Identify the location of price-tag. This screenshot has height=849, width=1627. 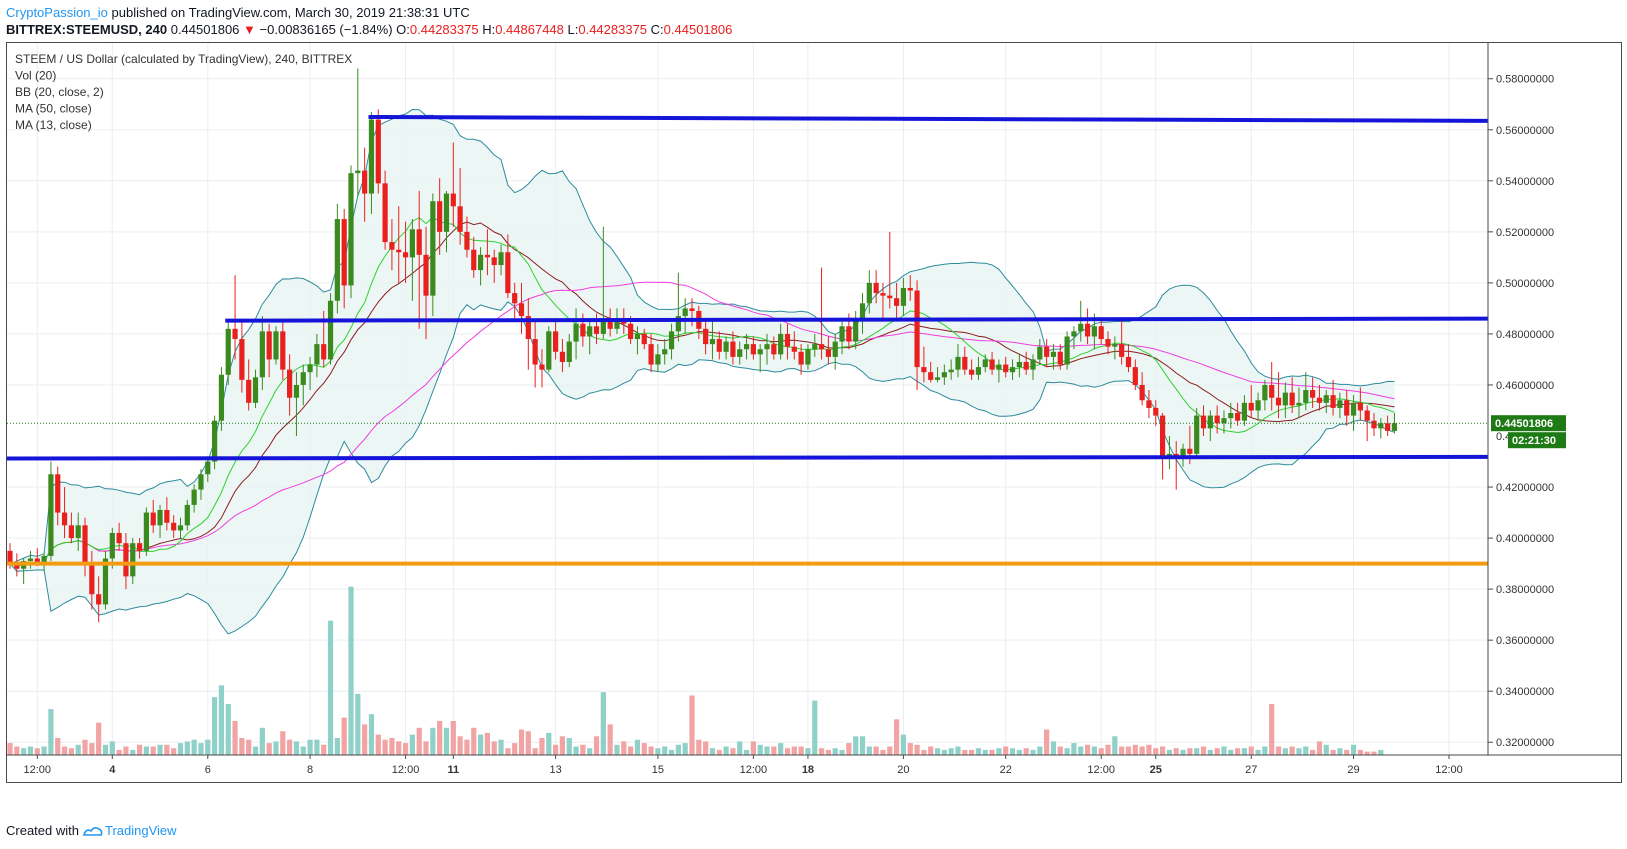
(1528, 423).